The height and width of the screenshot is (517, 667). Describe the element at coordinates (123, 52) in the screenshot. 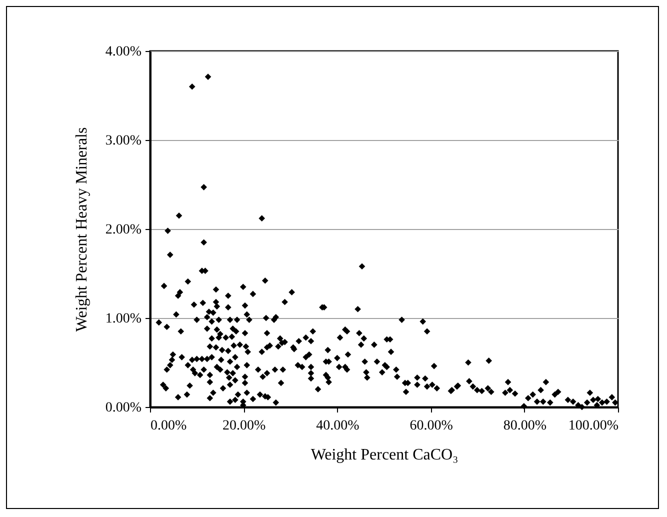

I see `y-tick-label: 4.00%` at that location.